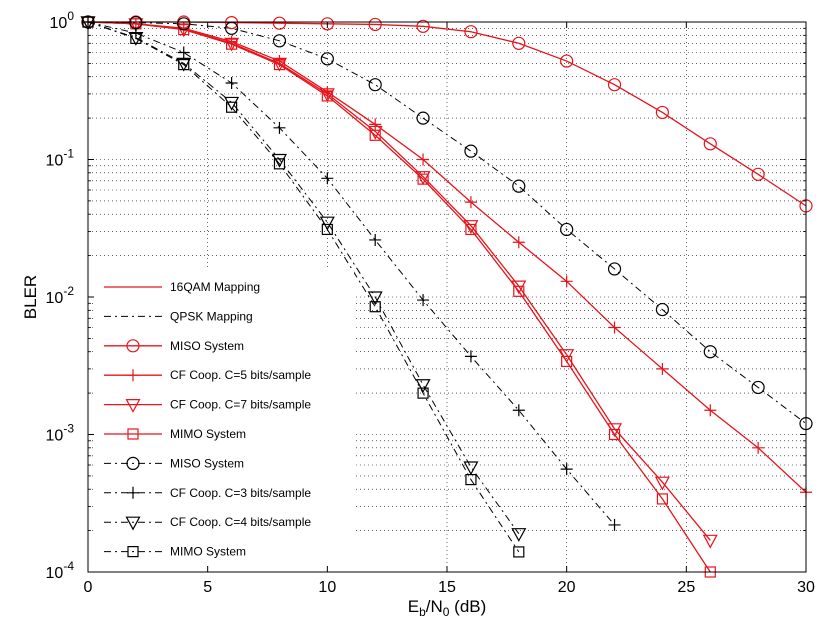 This screenshot has width=822, height=630. I want to click on x-tick-label: 20, so click(567, 587).